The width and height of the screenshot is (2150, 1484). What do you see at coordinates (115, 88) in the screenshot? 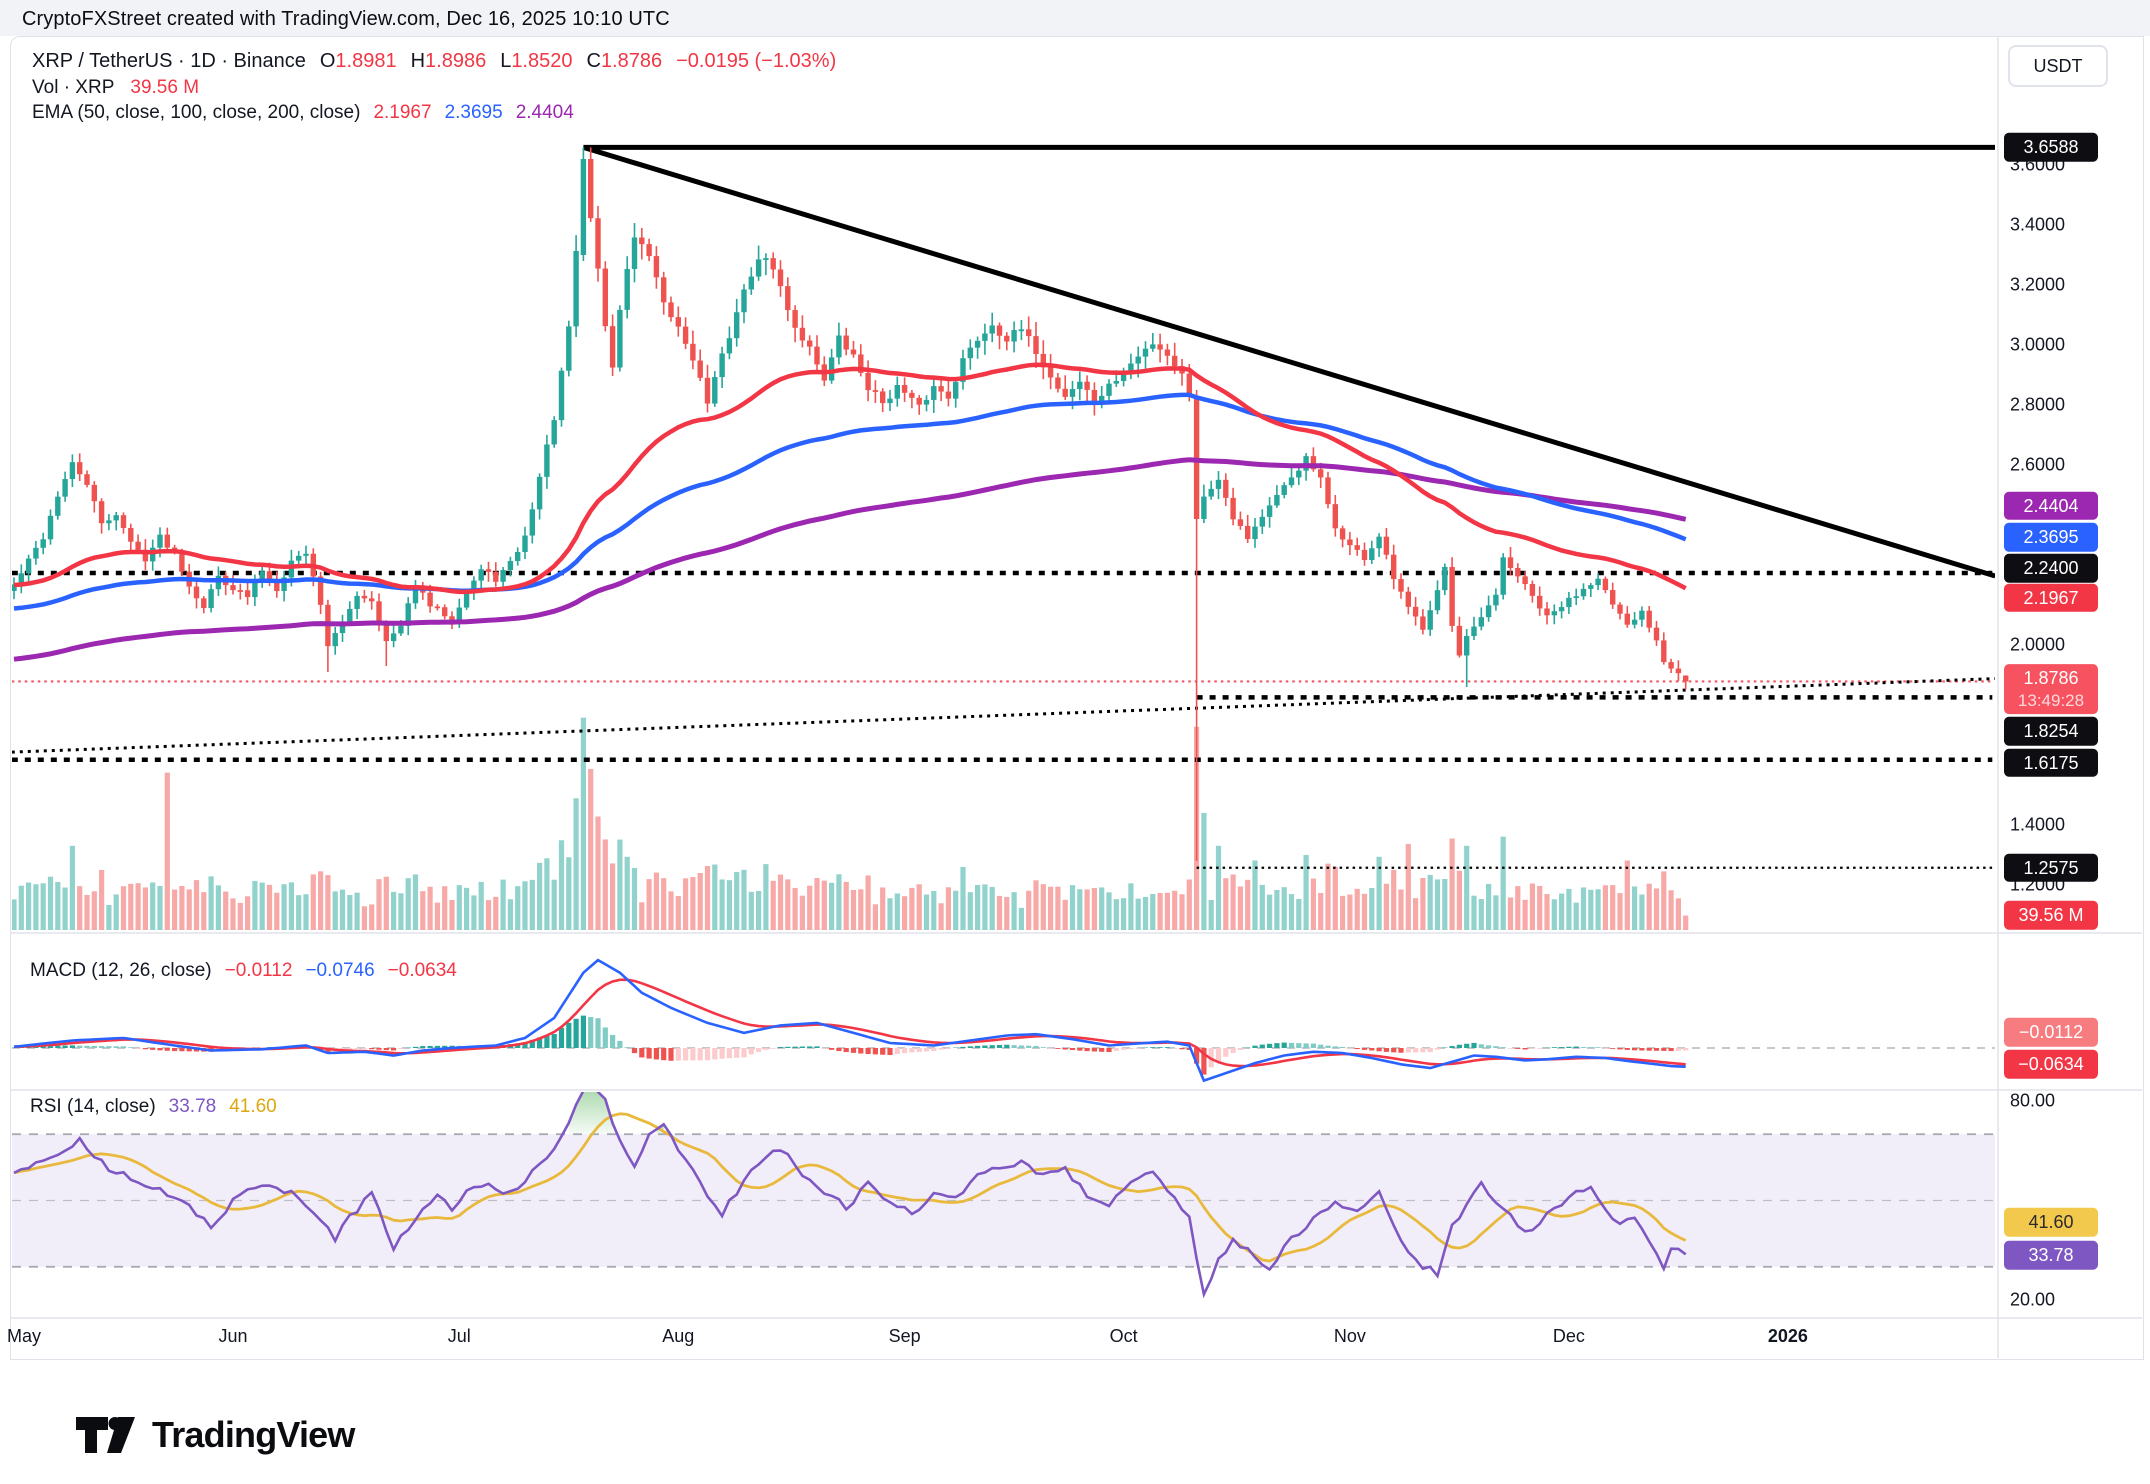
I see `volume-row: Vol · XRP 39.56 M` at bounding box center [115, 88].